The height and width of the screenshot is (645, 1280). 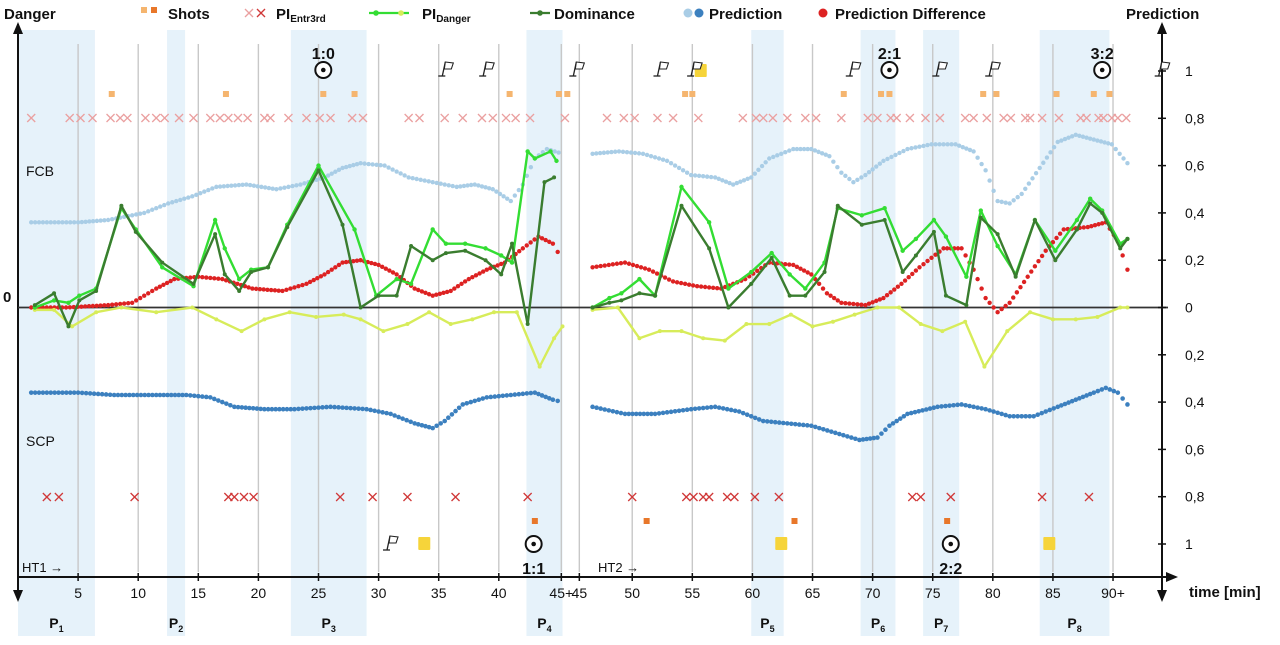 What do you see at coordinates (215, 234) in the screenshot?
I see `dominance-series-point` at bounding box center [215, 234].